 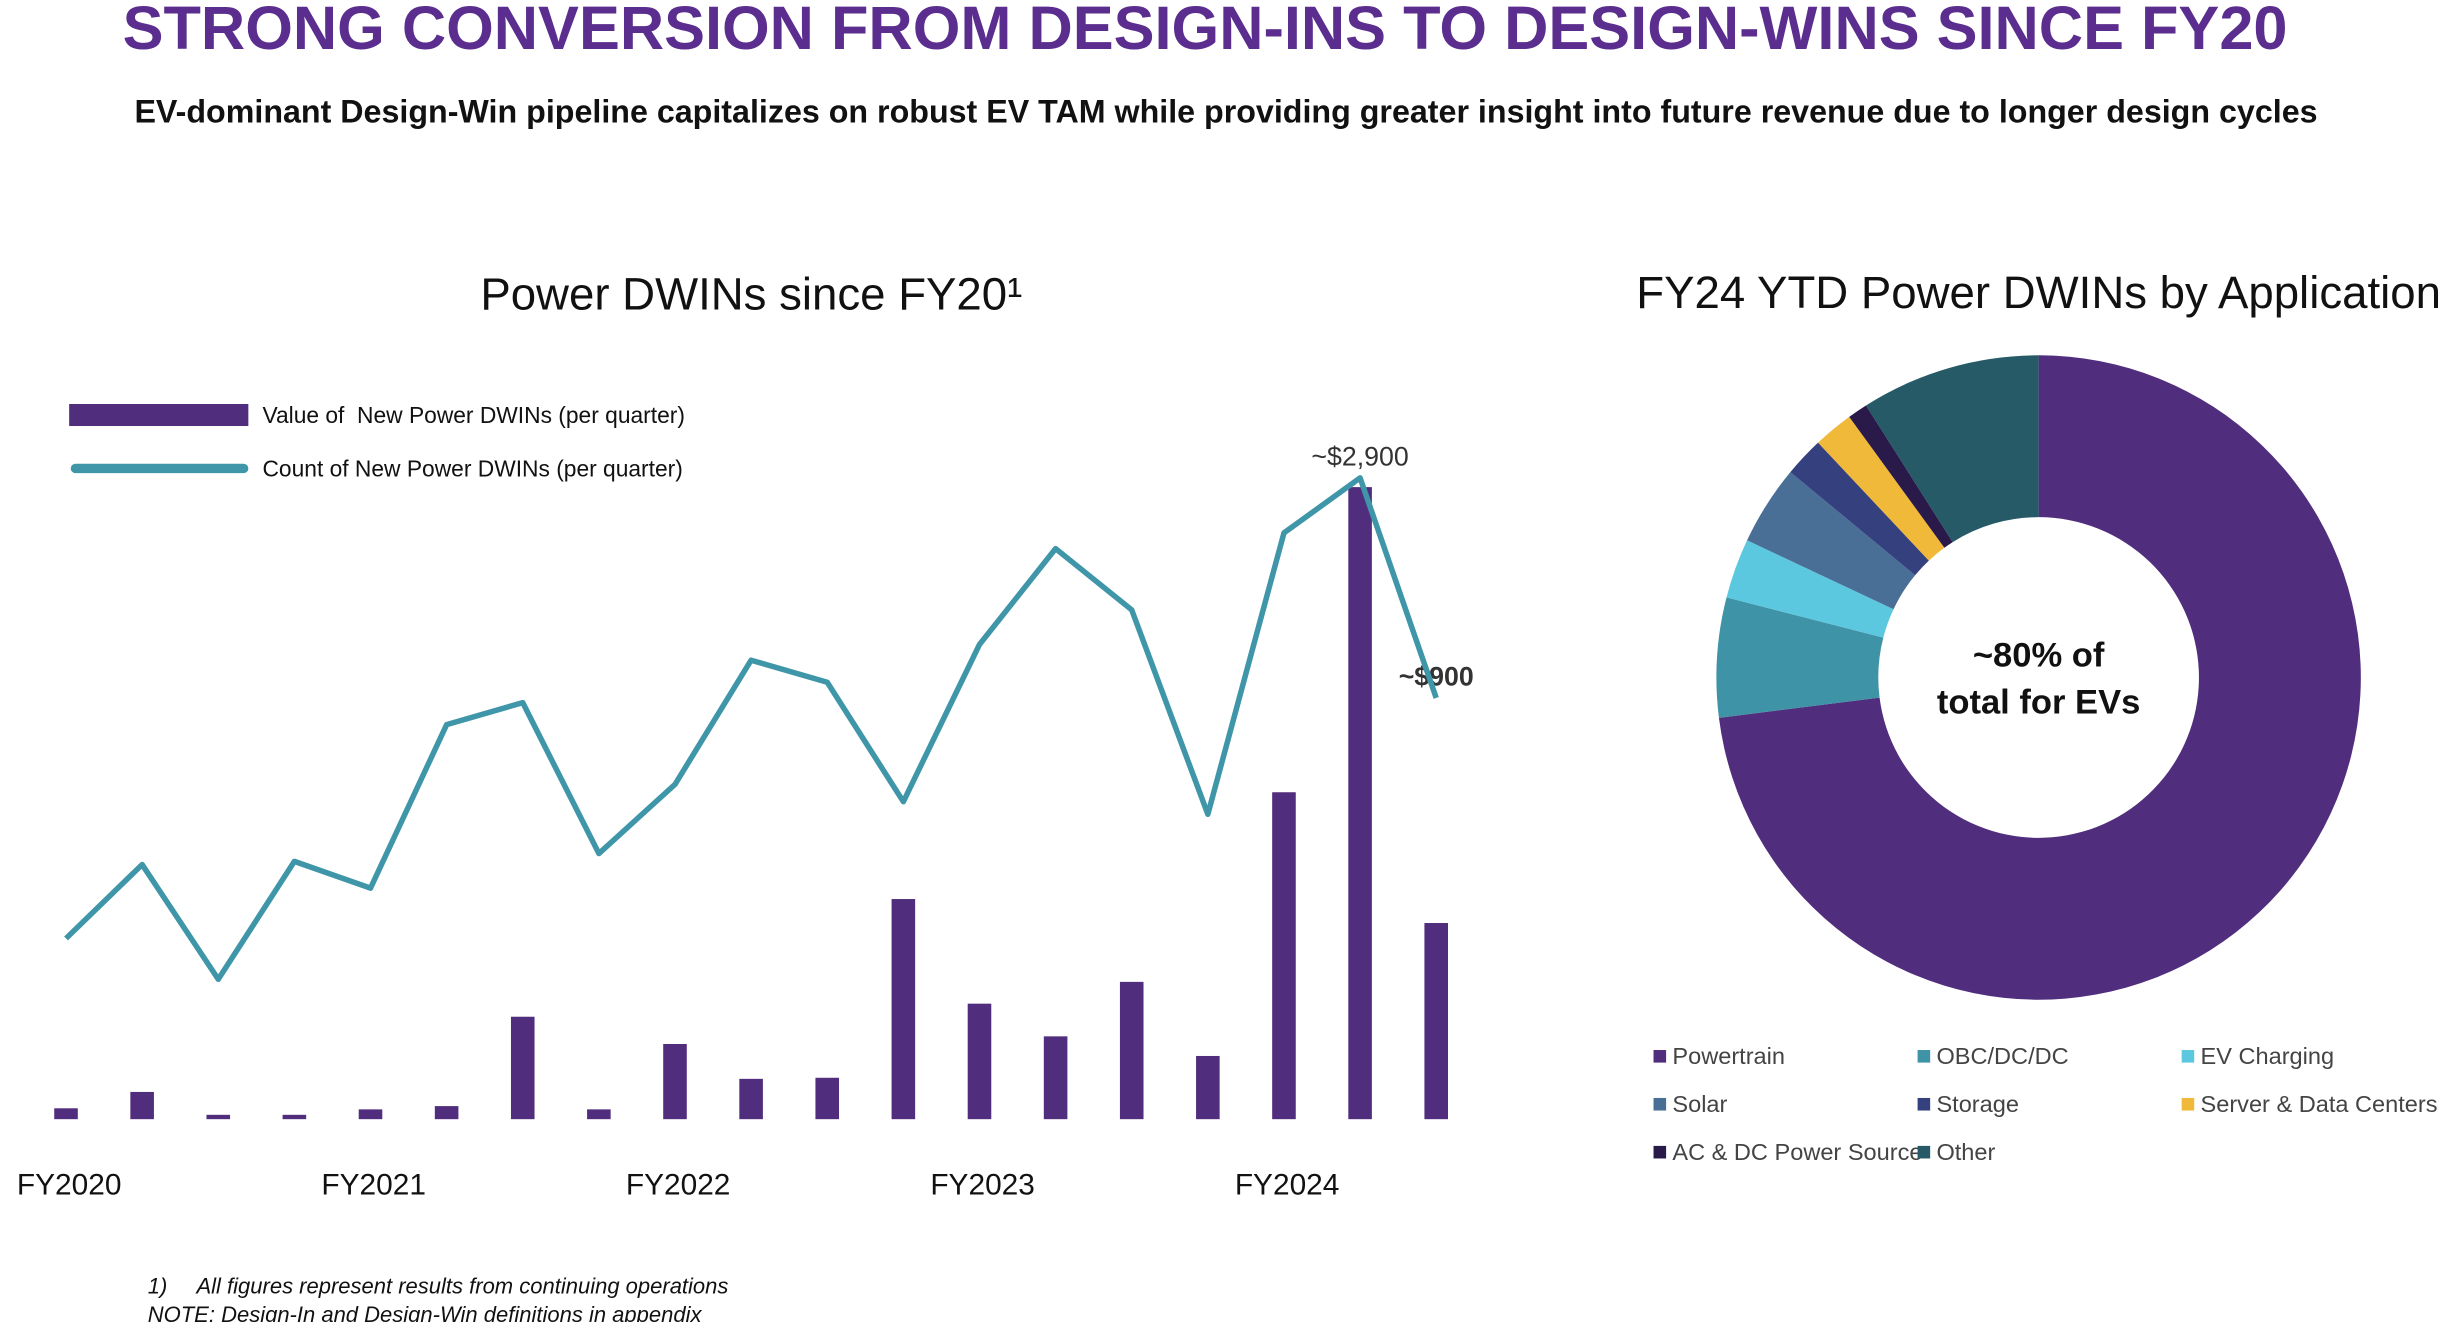 What do you see at coordinates (1728, 1056) in the screenshot?
I see `legend-label: Powertrain` at bounding box center [1728, 1056].